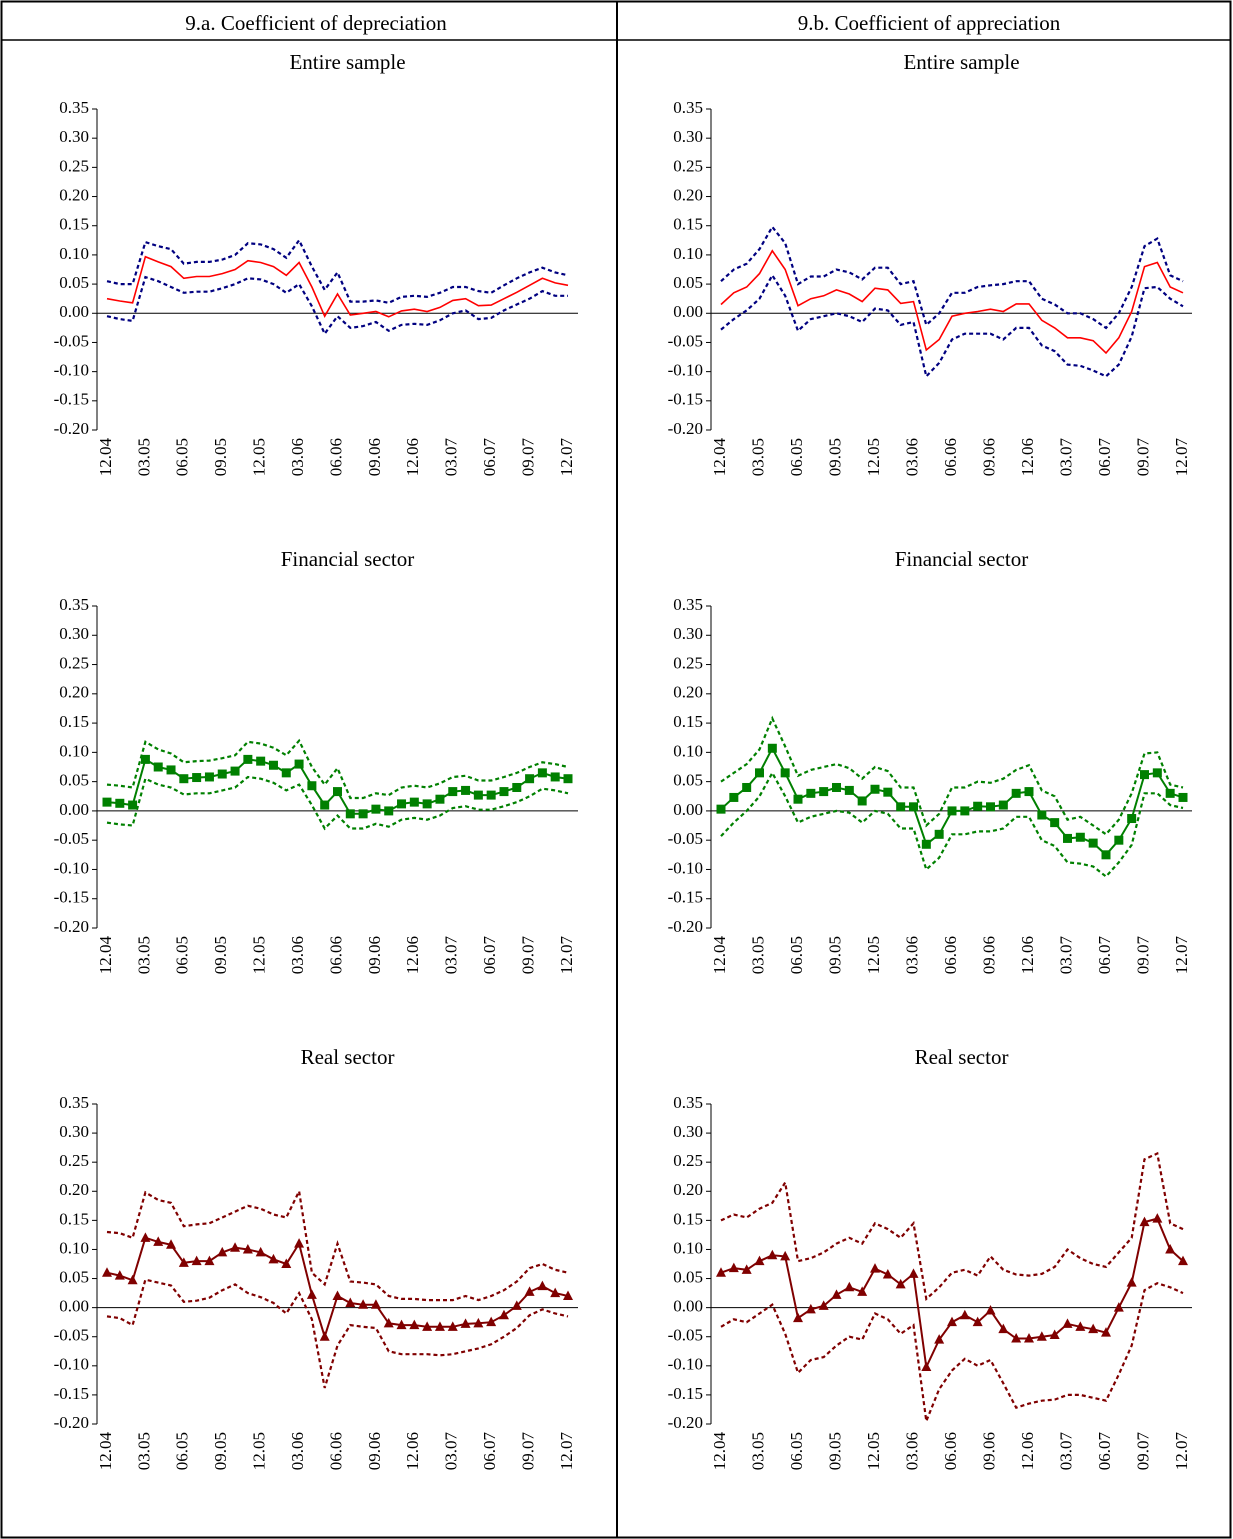  I want to click on band-line, so click(337, 1244).